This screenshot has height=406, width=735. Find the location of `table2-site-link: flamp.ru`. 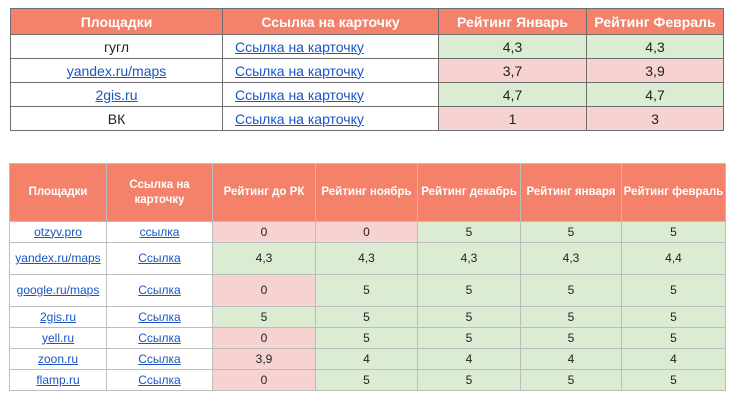

table2-site-link: flamp.ru is located at coordinates (58, 379).